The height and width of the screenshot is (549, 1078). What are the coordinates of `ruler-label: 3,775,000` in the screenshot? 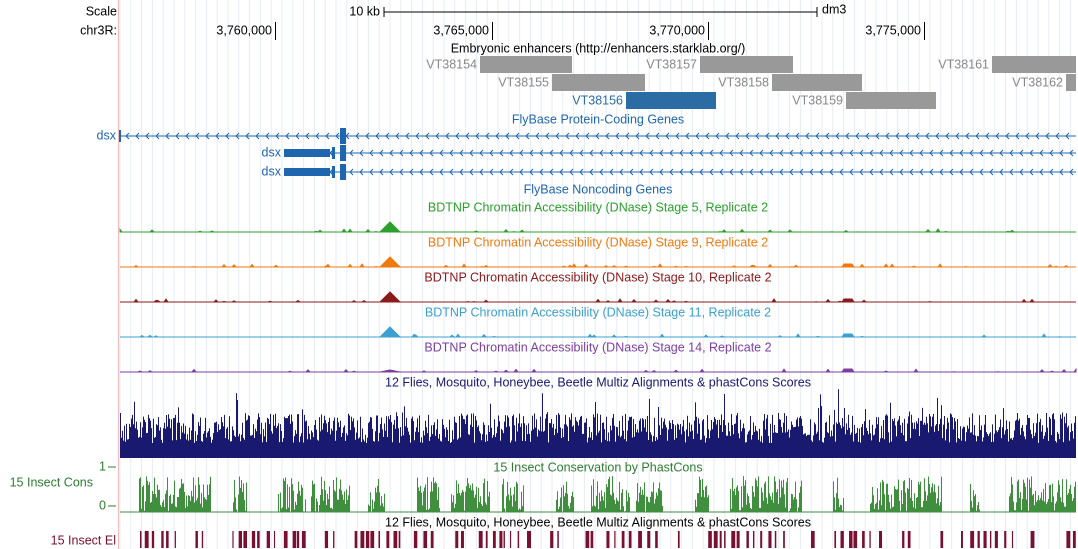 It's located at (893, 30).